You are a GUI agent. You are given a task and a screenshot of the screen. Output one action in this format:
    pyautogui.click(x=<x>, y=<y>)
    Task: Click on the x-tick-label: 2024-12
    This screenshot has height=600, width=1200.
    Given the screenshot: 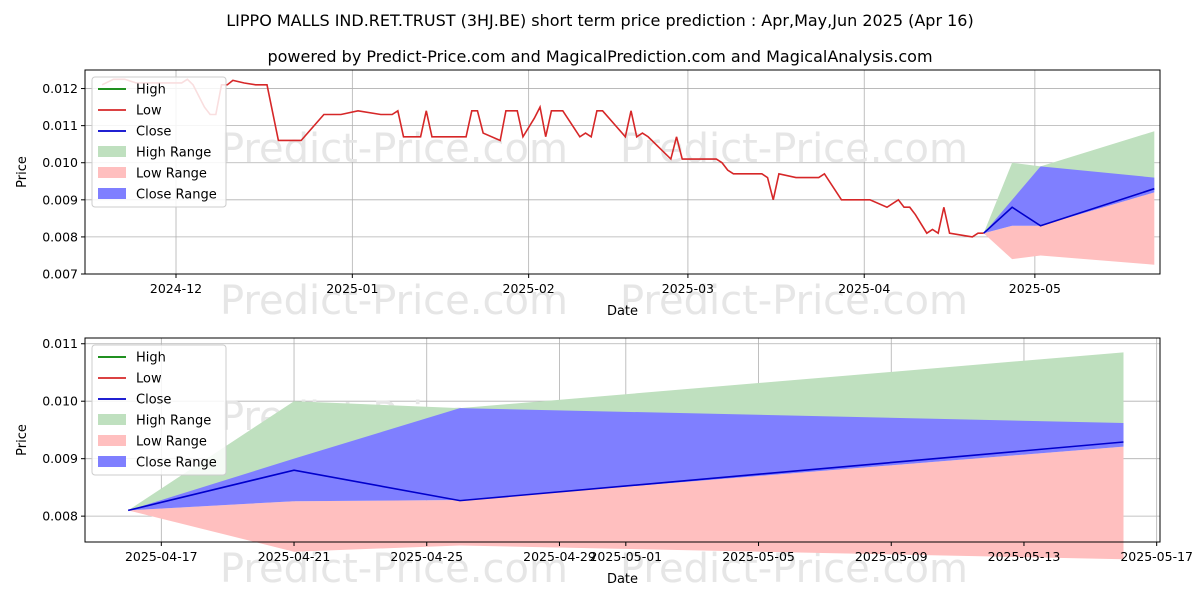 What is the action you would take?
    pyautogui.click(x=176, y=288)
    